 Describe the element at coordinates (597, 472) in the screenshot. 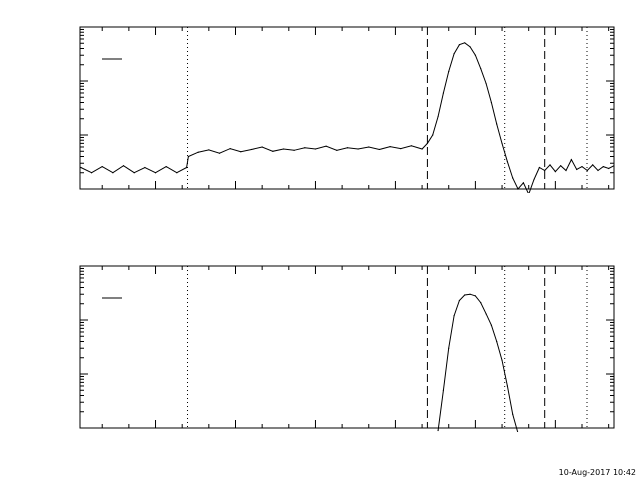

I see `generation-timestamp: 10-Aug-2017 10:42` at that location.